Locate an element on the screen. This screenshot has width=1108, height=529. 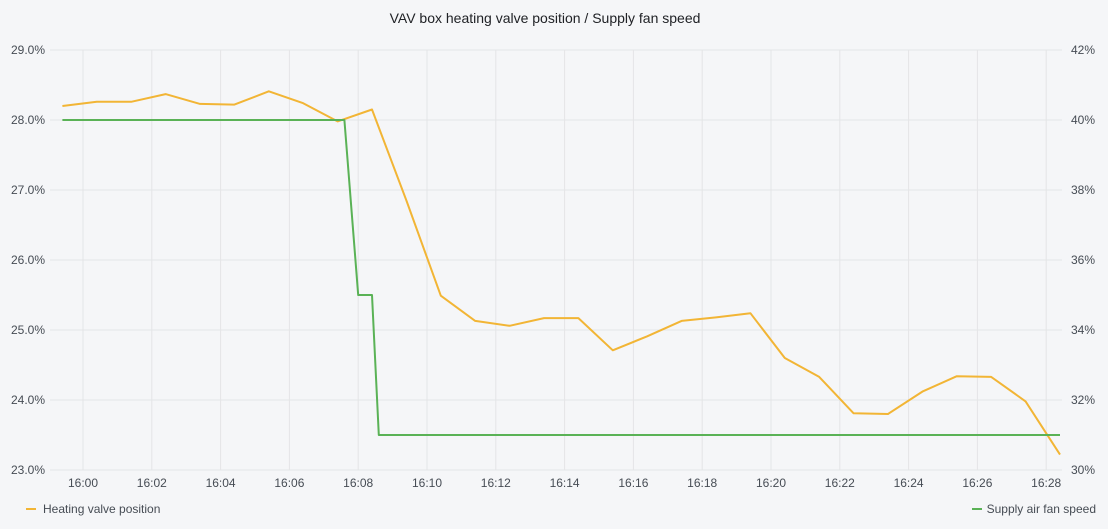
x-tick-label: 16:26 is located at coordinates (977, 483).